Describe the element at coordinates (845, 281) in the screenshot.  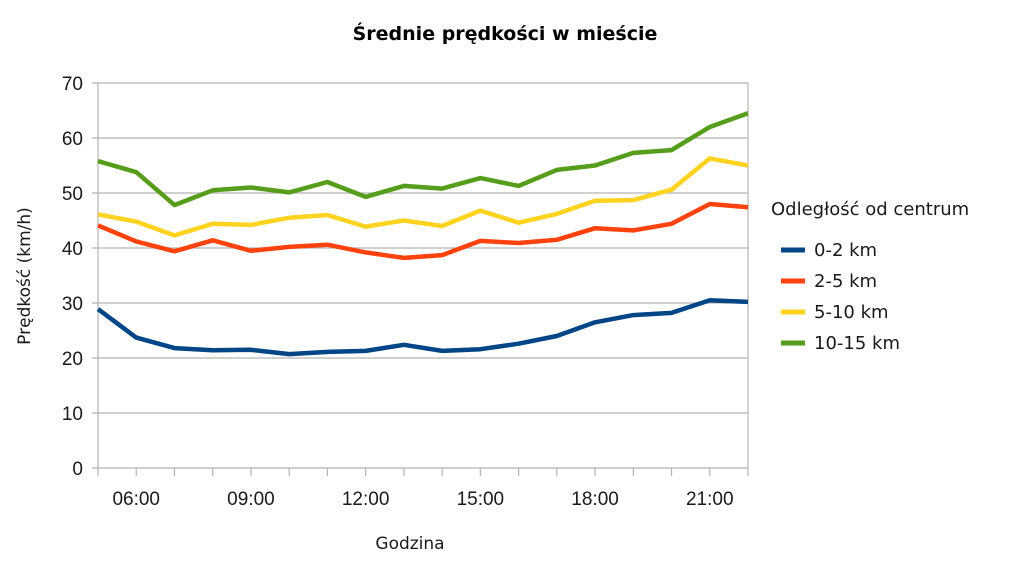
I see `legend-item-label: 2-5 km` at that location.